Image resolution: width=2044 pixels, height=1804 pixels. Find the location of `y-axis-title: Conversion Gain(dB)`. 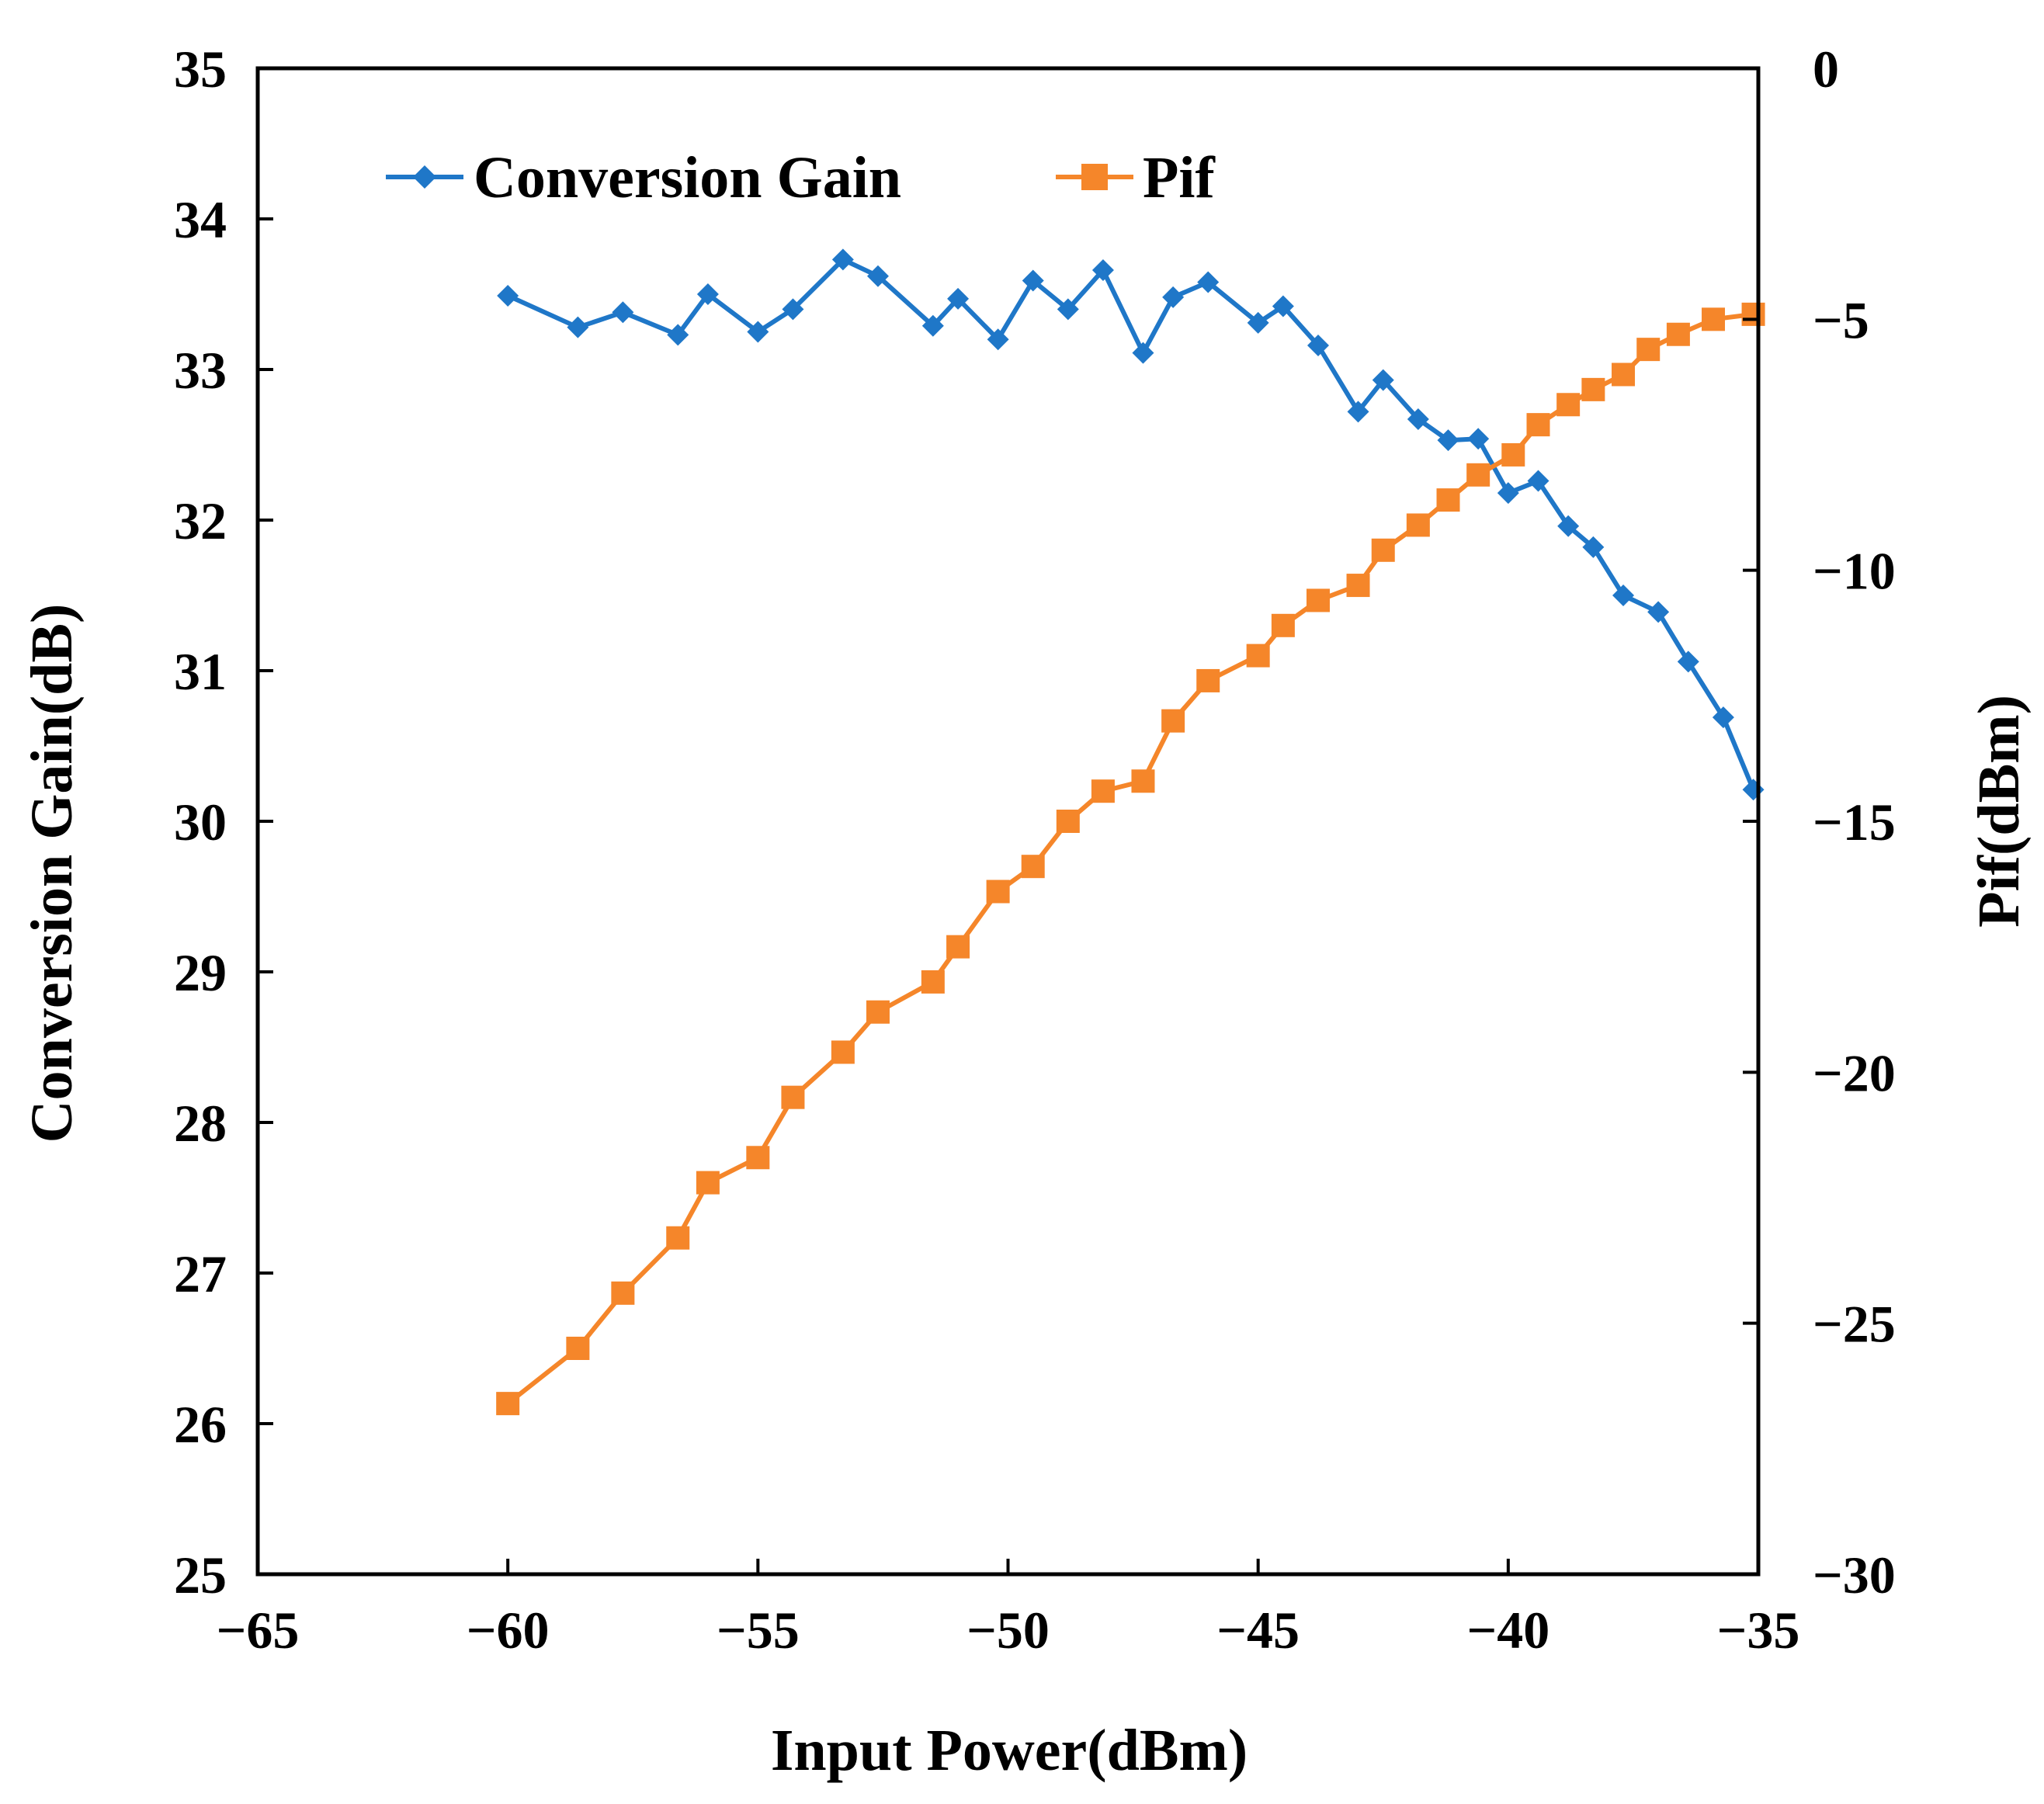

y-axis-title: Conversion Gain(dB) is located at coordinates (52, 873).